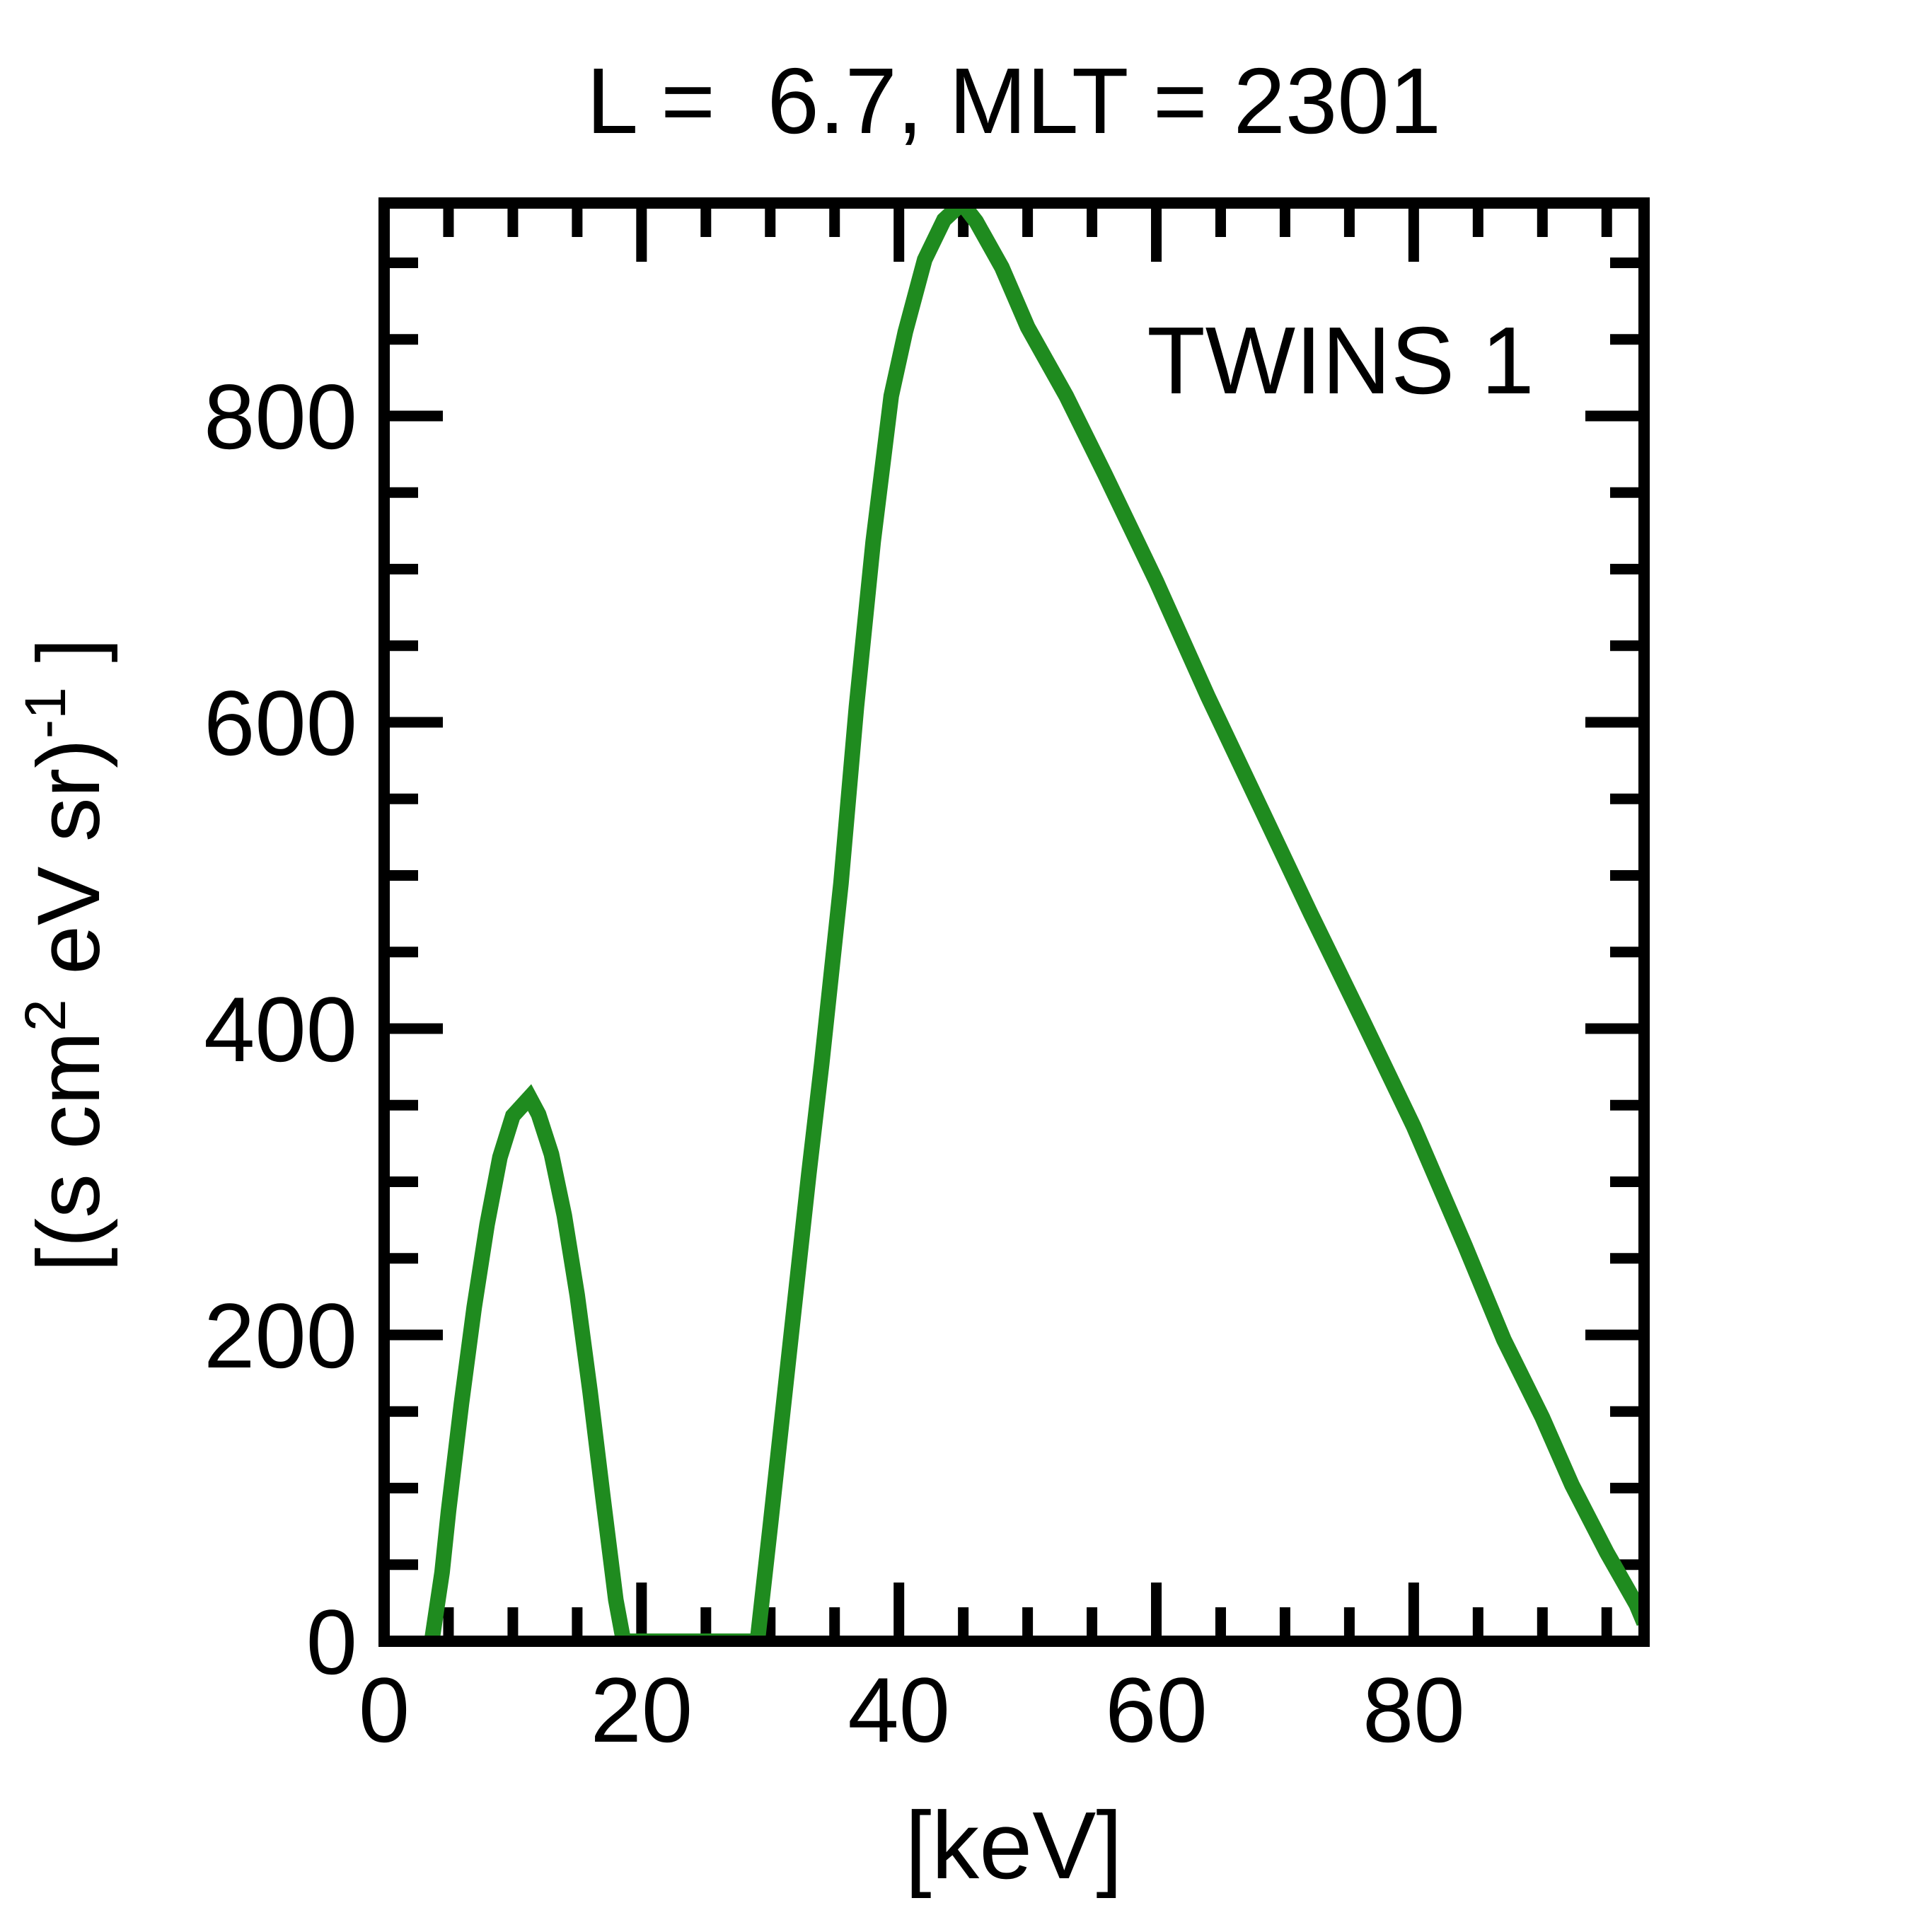  I want to click on y-axis-label-part: eV sr), so click(69, 869).